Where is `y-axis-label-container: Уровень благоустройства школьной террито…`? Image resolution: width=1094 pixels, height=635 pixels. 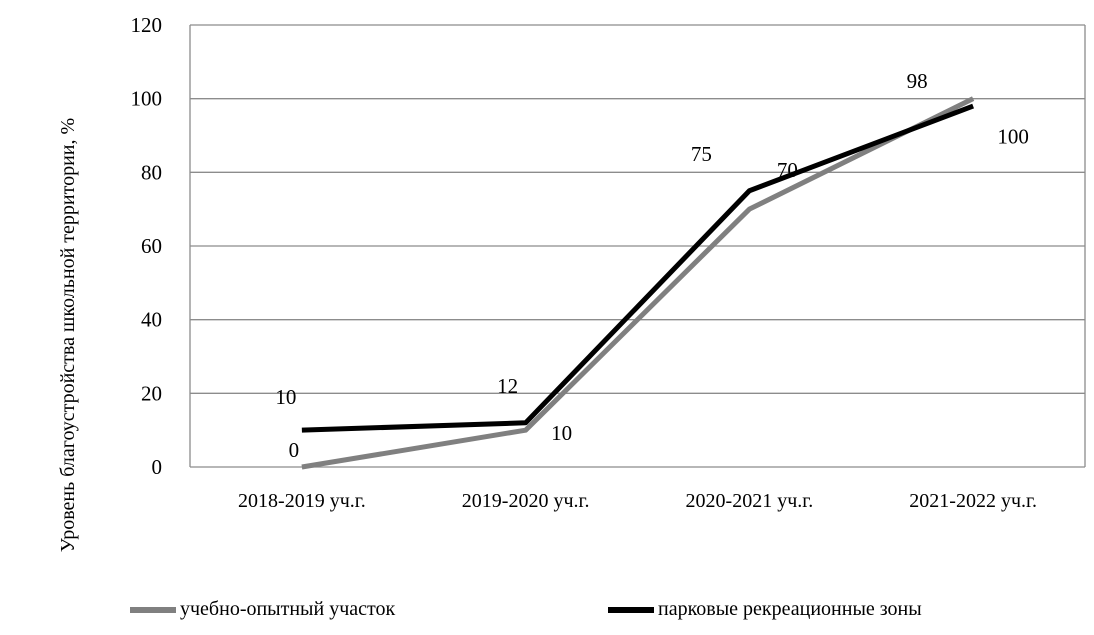
y-axis-label-container: Уровень благоустройства школьной террито… is located at coordinates (68, 335).